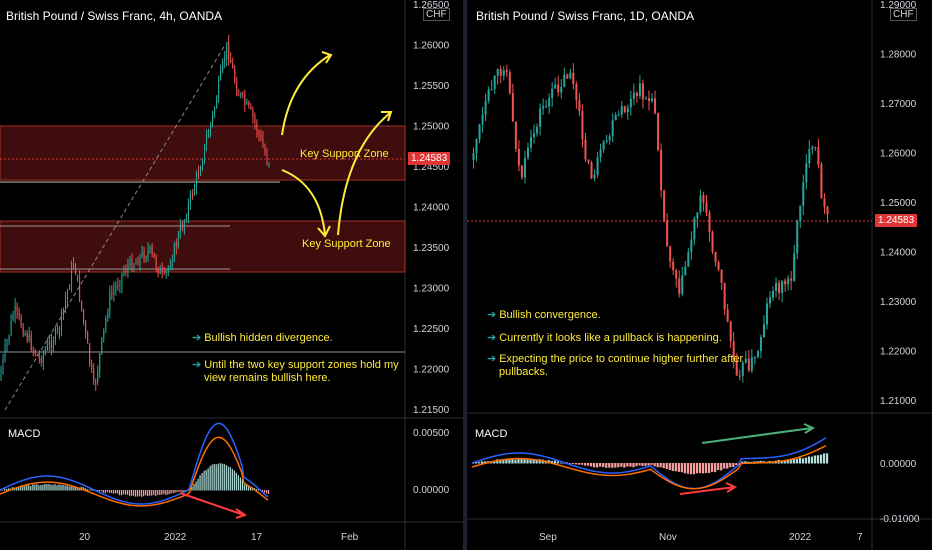 This screenshot has width=932, height=550. Describe the element at coordinates (431, 167) in the screenshot. I see `price-axis-label: 1.24500` at that location.